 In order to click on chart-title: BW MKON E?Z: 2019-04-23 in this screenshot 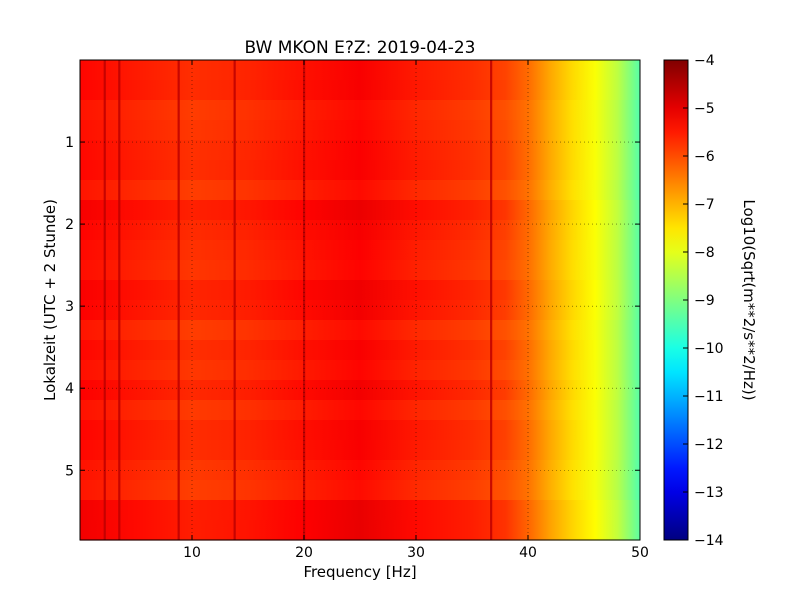, I will do `click(360, 48)`.